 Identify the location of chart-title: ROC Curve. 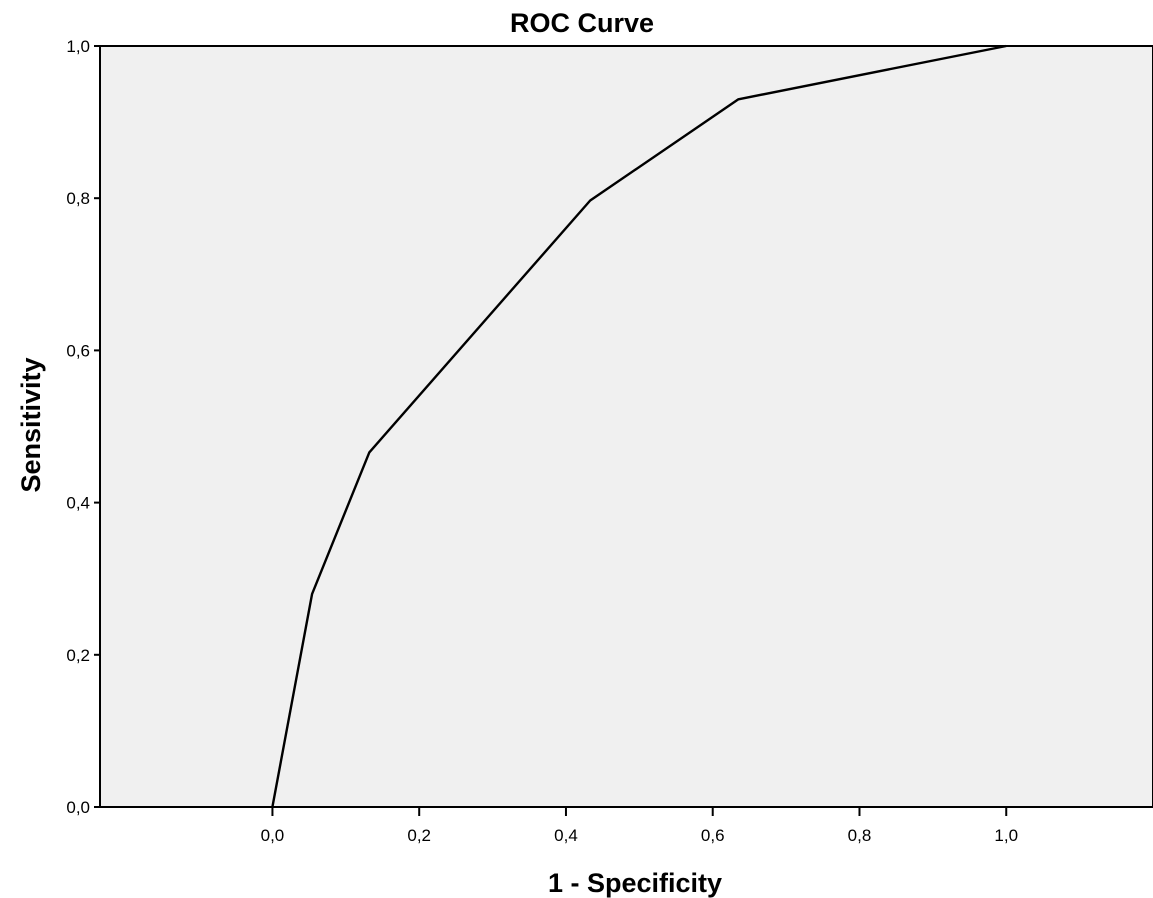
(582, 23).